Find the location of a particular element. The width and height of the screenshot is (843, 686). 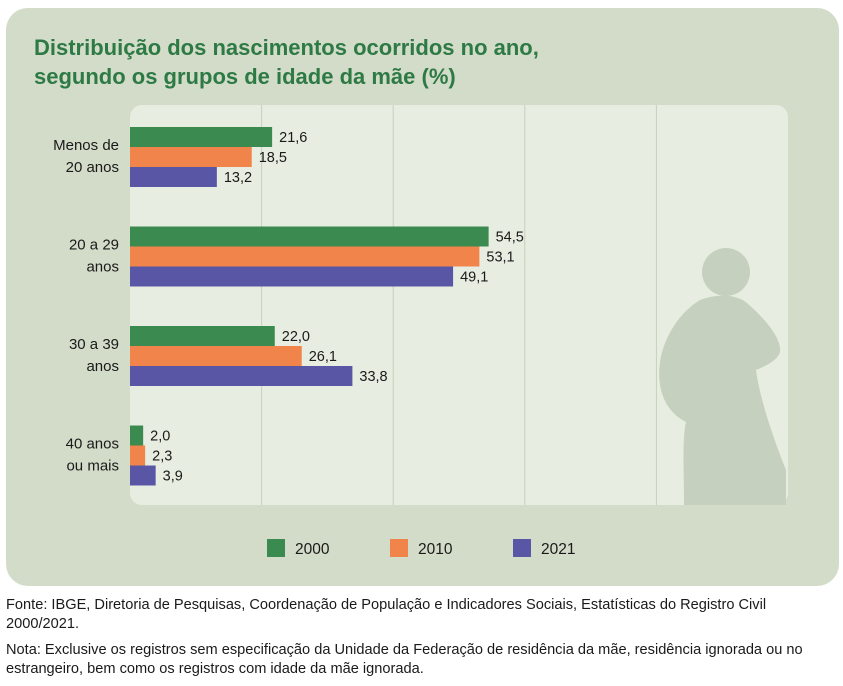

data-label: 3,9 is located at coordinates (173, 477).